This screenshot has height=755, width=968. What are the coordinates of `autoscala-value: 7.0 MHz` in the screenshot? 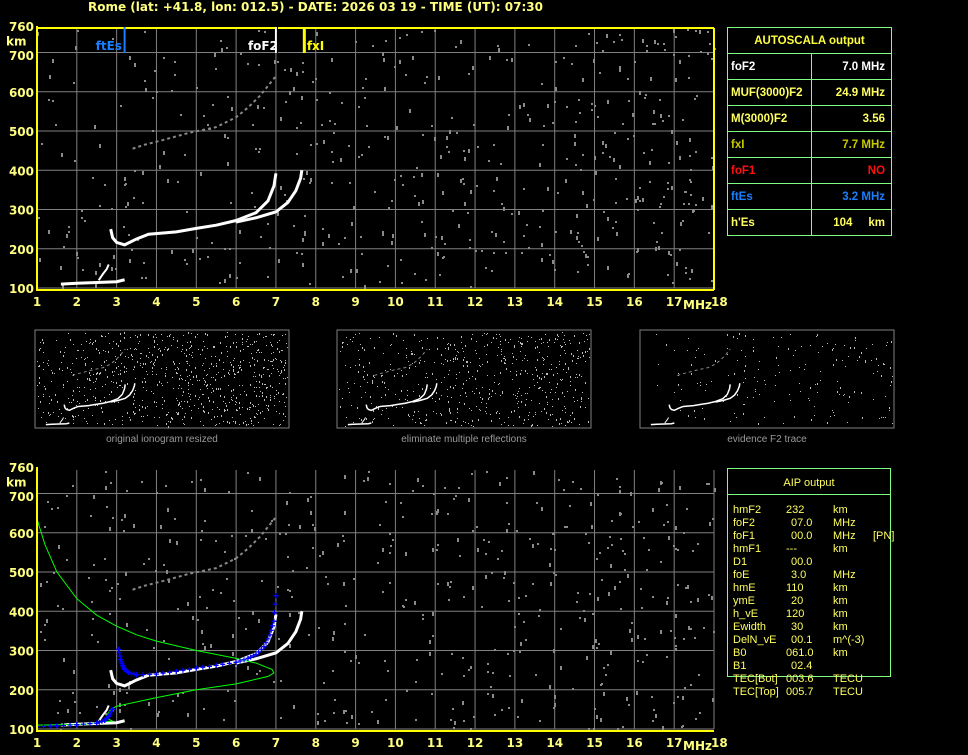 It's located at (851, 66).